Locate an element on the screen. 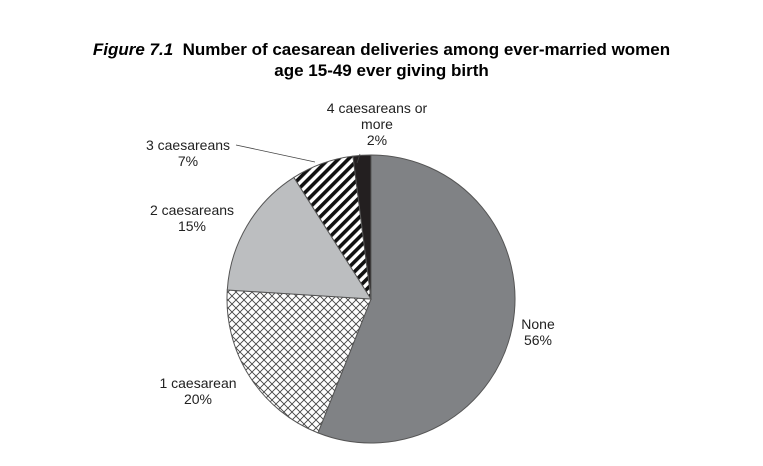  slice-label-4: 4 caesareans or more 2% is located at coordinates (377, 124).